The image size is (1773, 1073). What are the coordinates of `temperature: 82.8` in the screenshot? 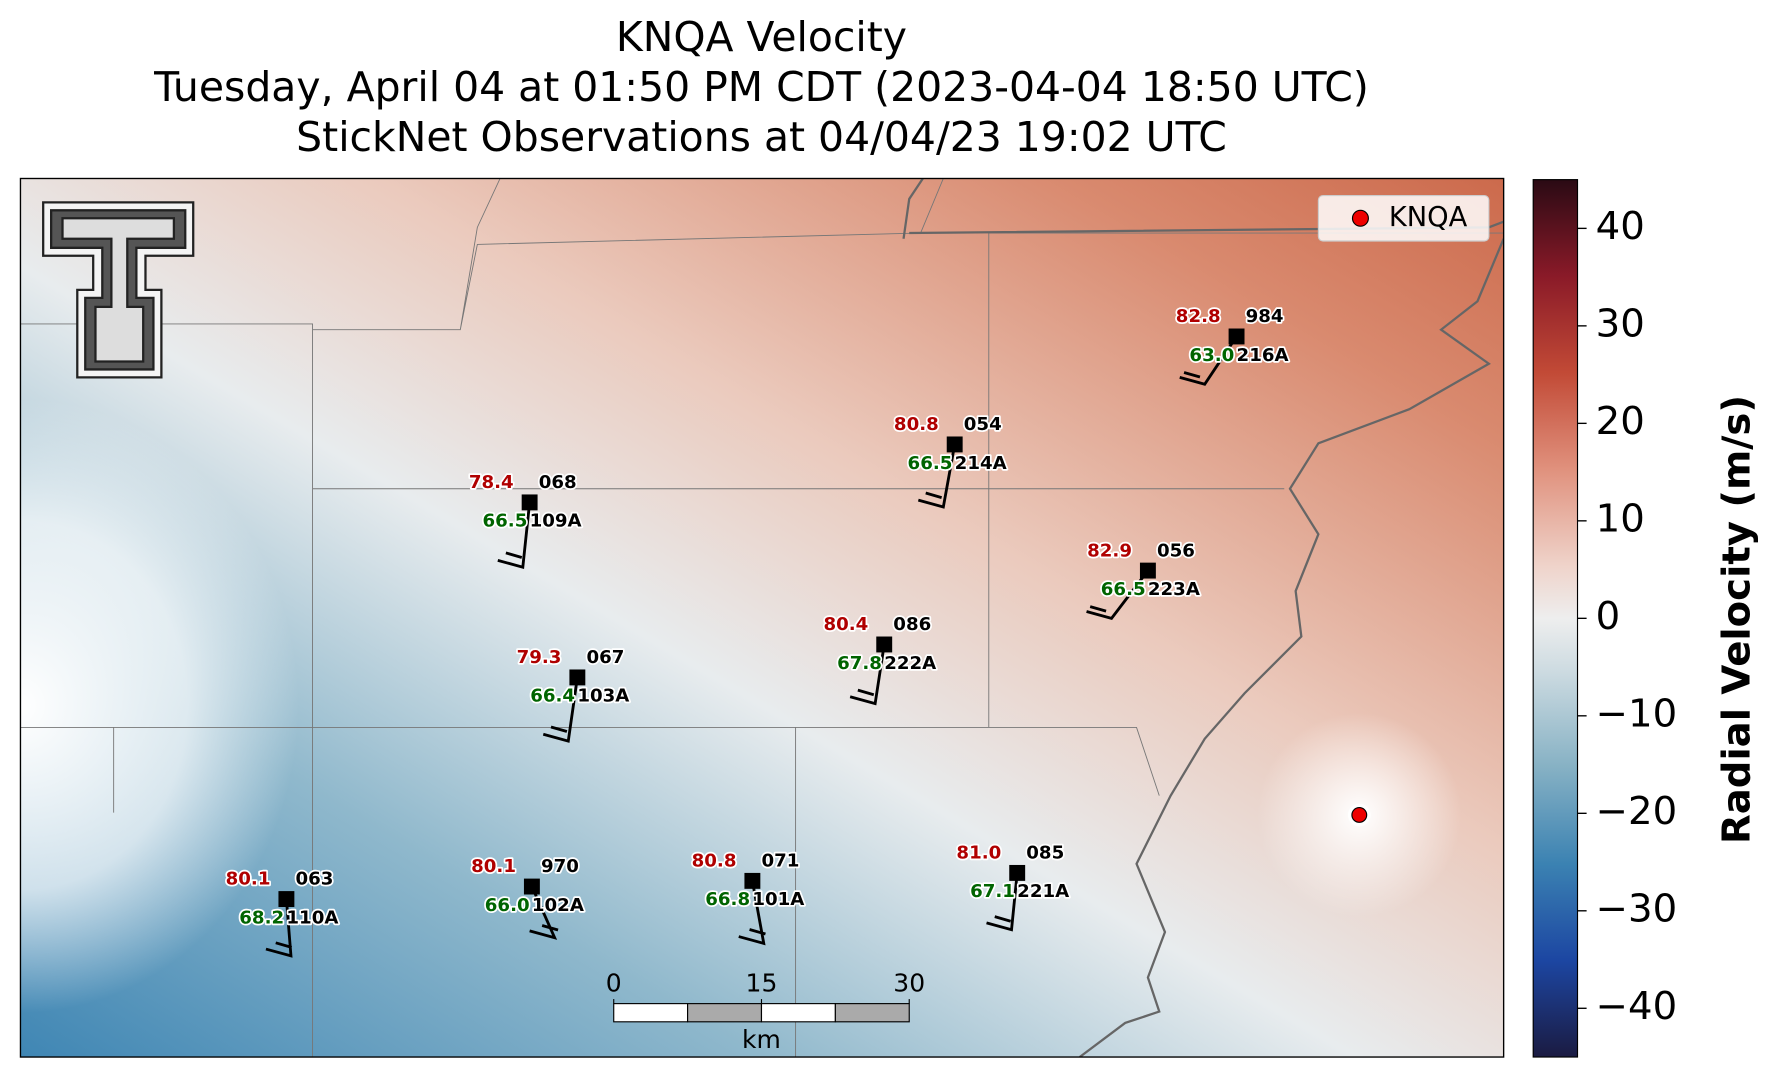 It's located at (1198, 316).